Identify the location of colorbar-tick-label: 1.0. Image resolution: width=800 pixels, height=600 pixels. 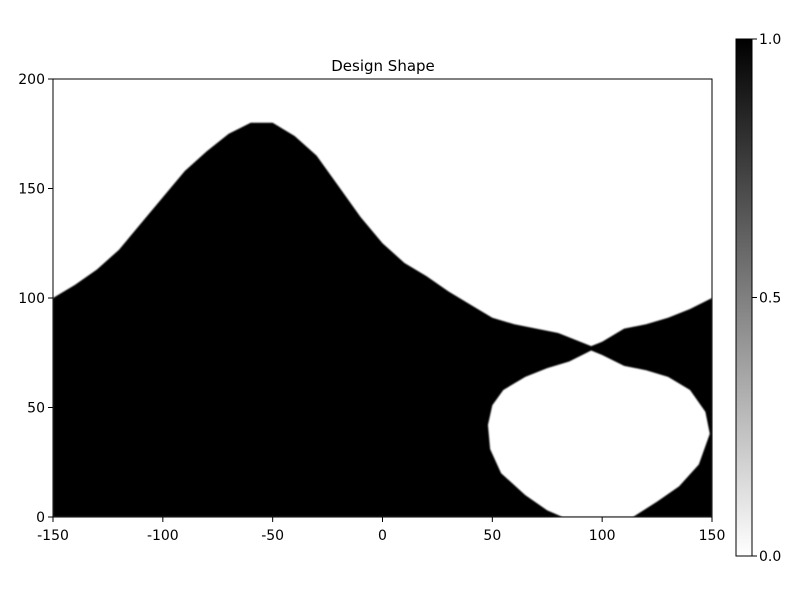
(770, 40).